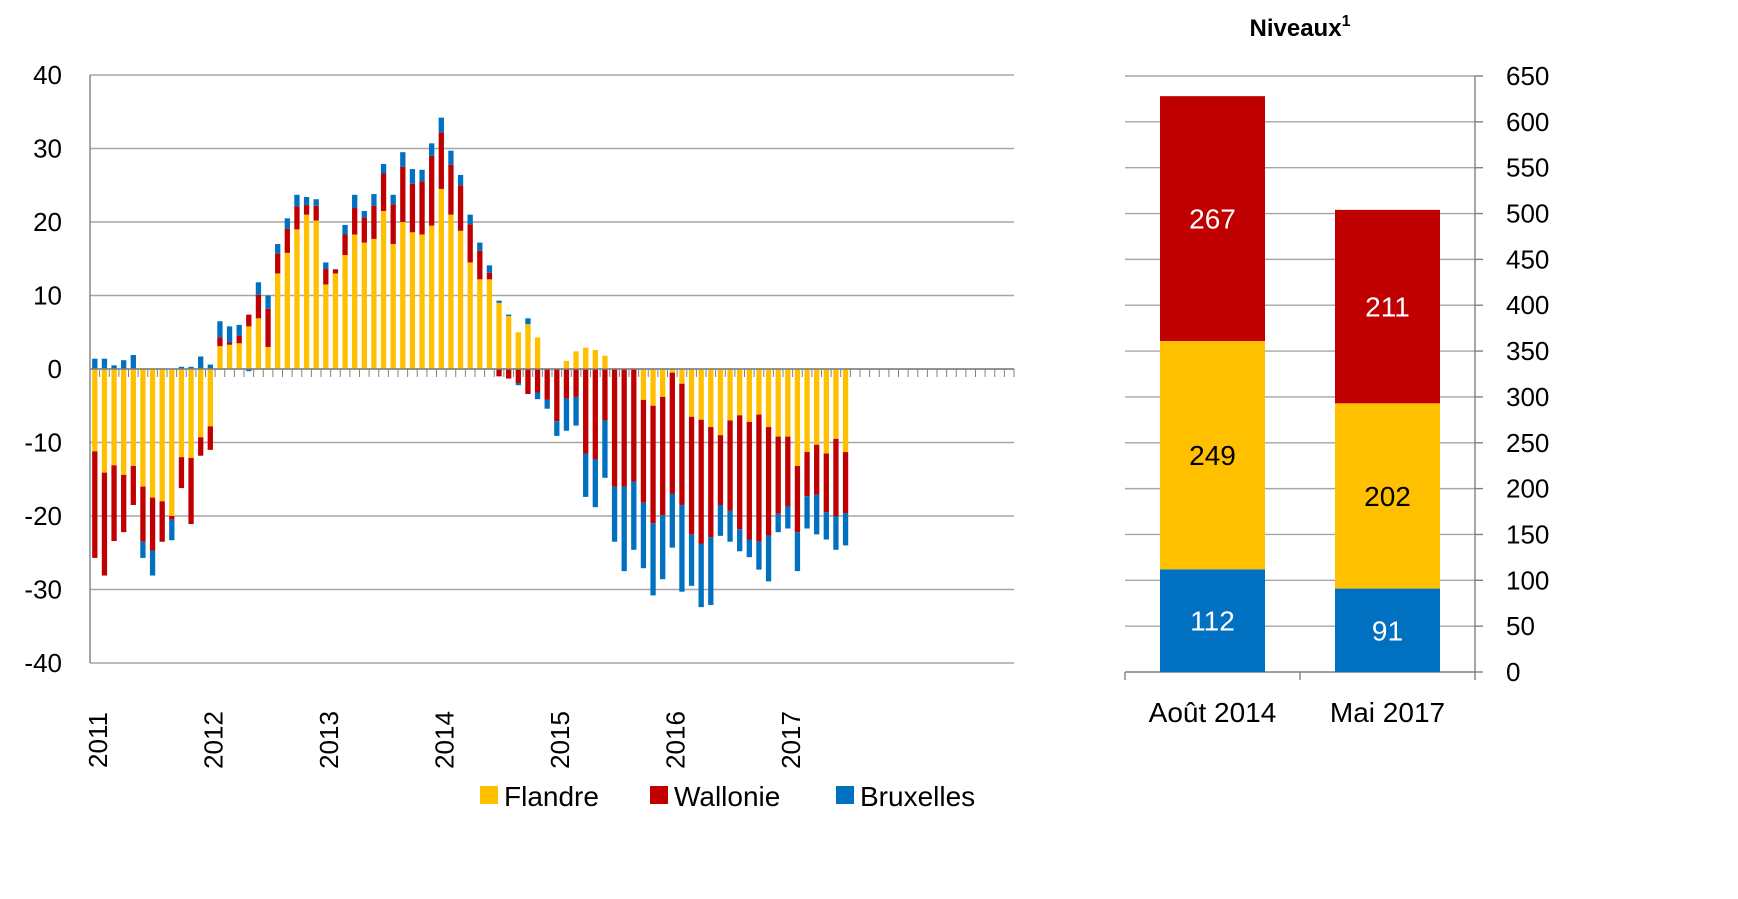 The width and height of the screenshot is (1738, 899). I want to click on right-y-tick-label: 300, so click(1527, 397).